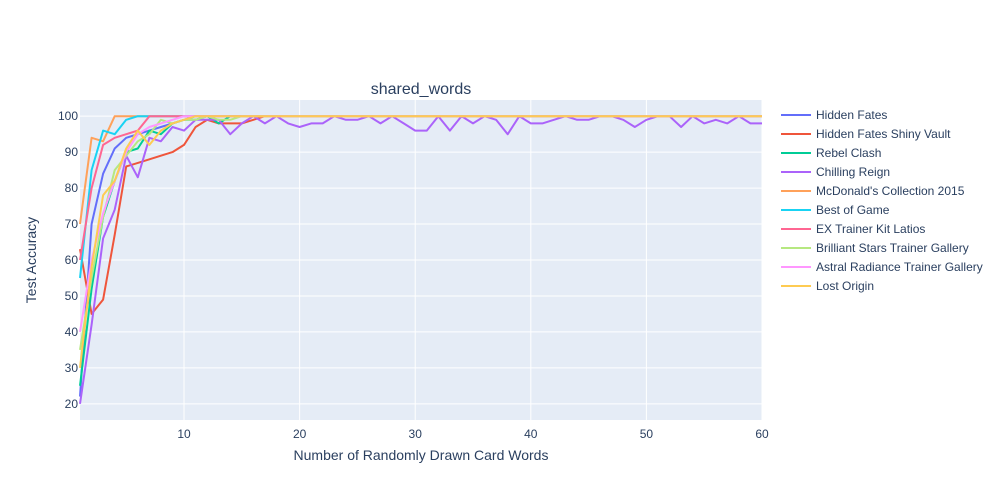 The height and width of the screenshot is (500, 1000). Describe the element at coordinates (421, 89) in the screenshot. I see `chart-title: shared_words` at that location.